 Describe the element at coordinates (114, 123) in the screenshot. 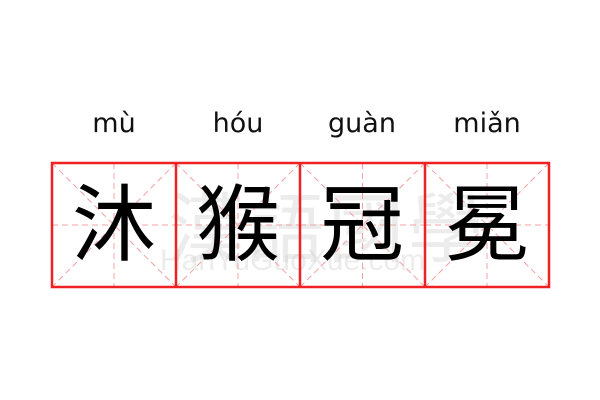

I see `pinyin-1: mù` at that location.